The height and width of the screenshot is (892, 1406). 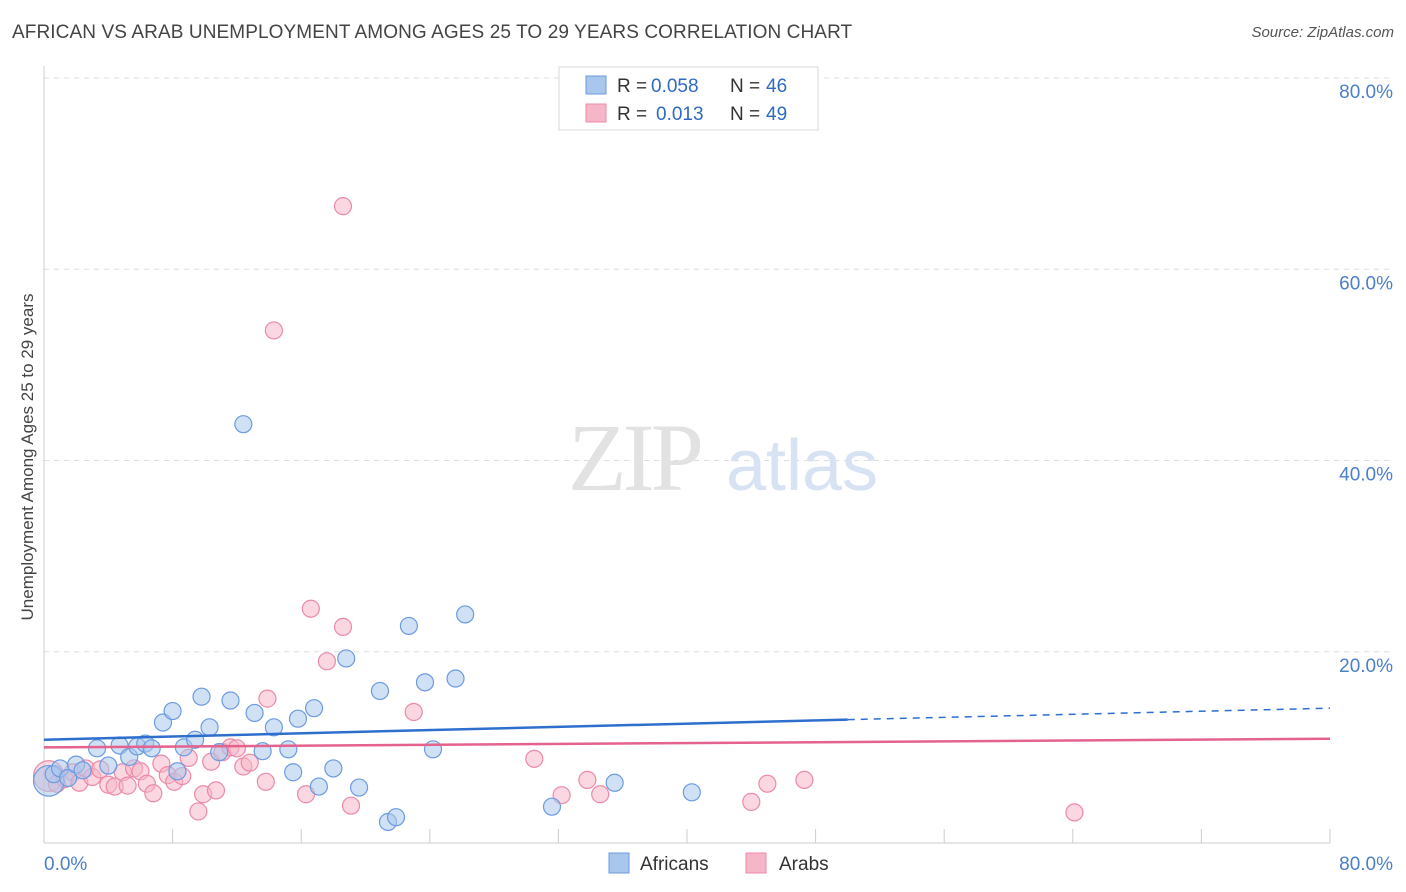 What do you see at coordinates (1366, 475) in the screenshot?
I see `y-tick-label: 40.0%` at bounding box center [1366, 475].